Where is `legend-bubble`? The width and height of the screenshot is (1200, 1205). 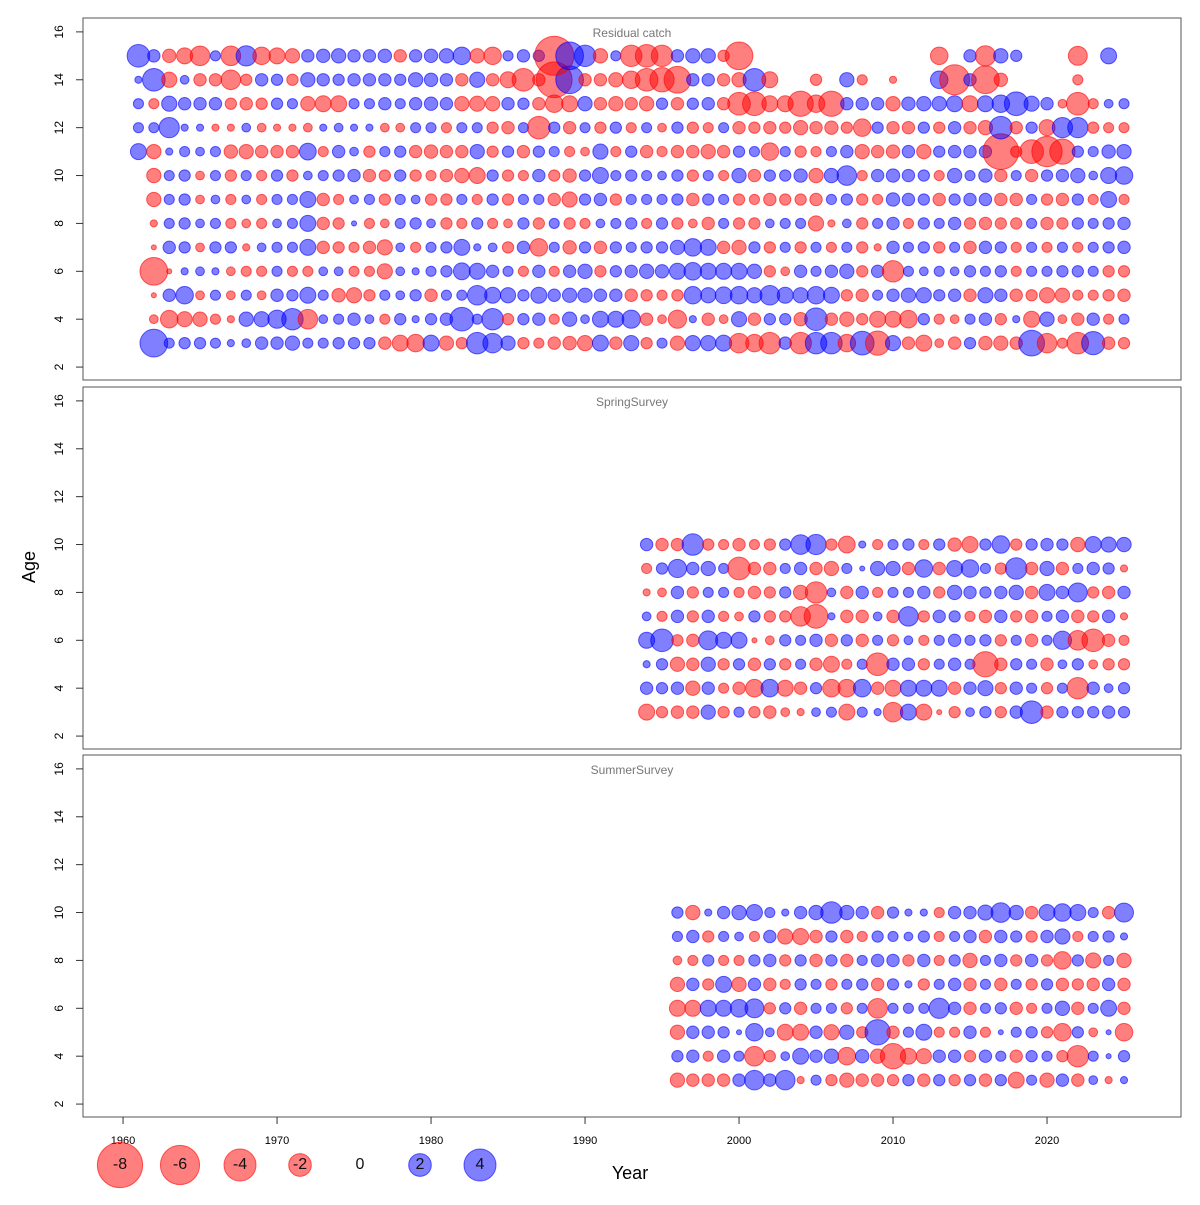 legend-bubble is located at coordinates (300, 1165).